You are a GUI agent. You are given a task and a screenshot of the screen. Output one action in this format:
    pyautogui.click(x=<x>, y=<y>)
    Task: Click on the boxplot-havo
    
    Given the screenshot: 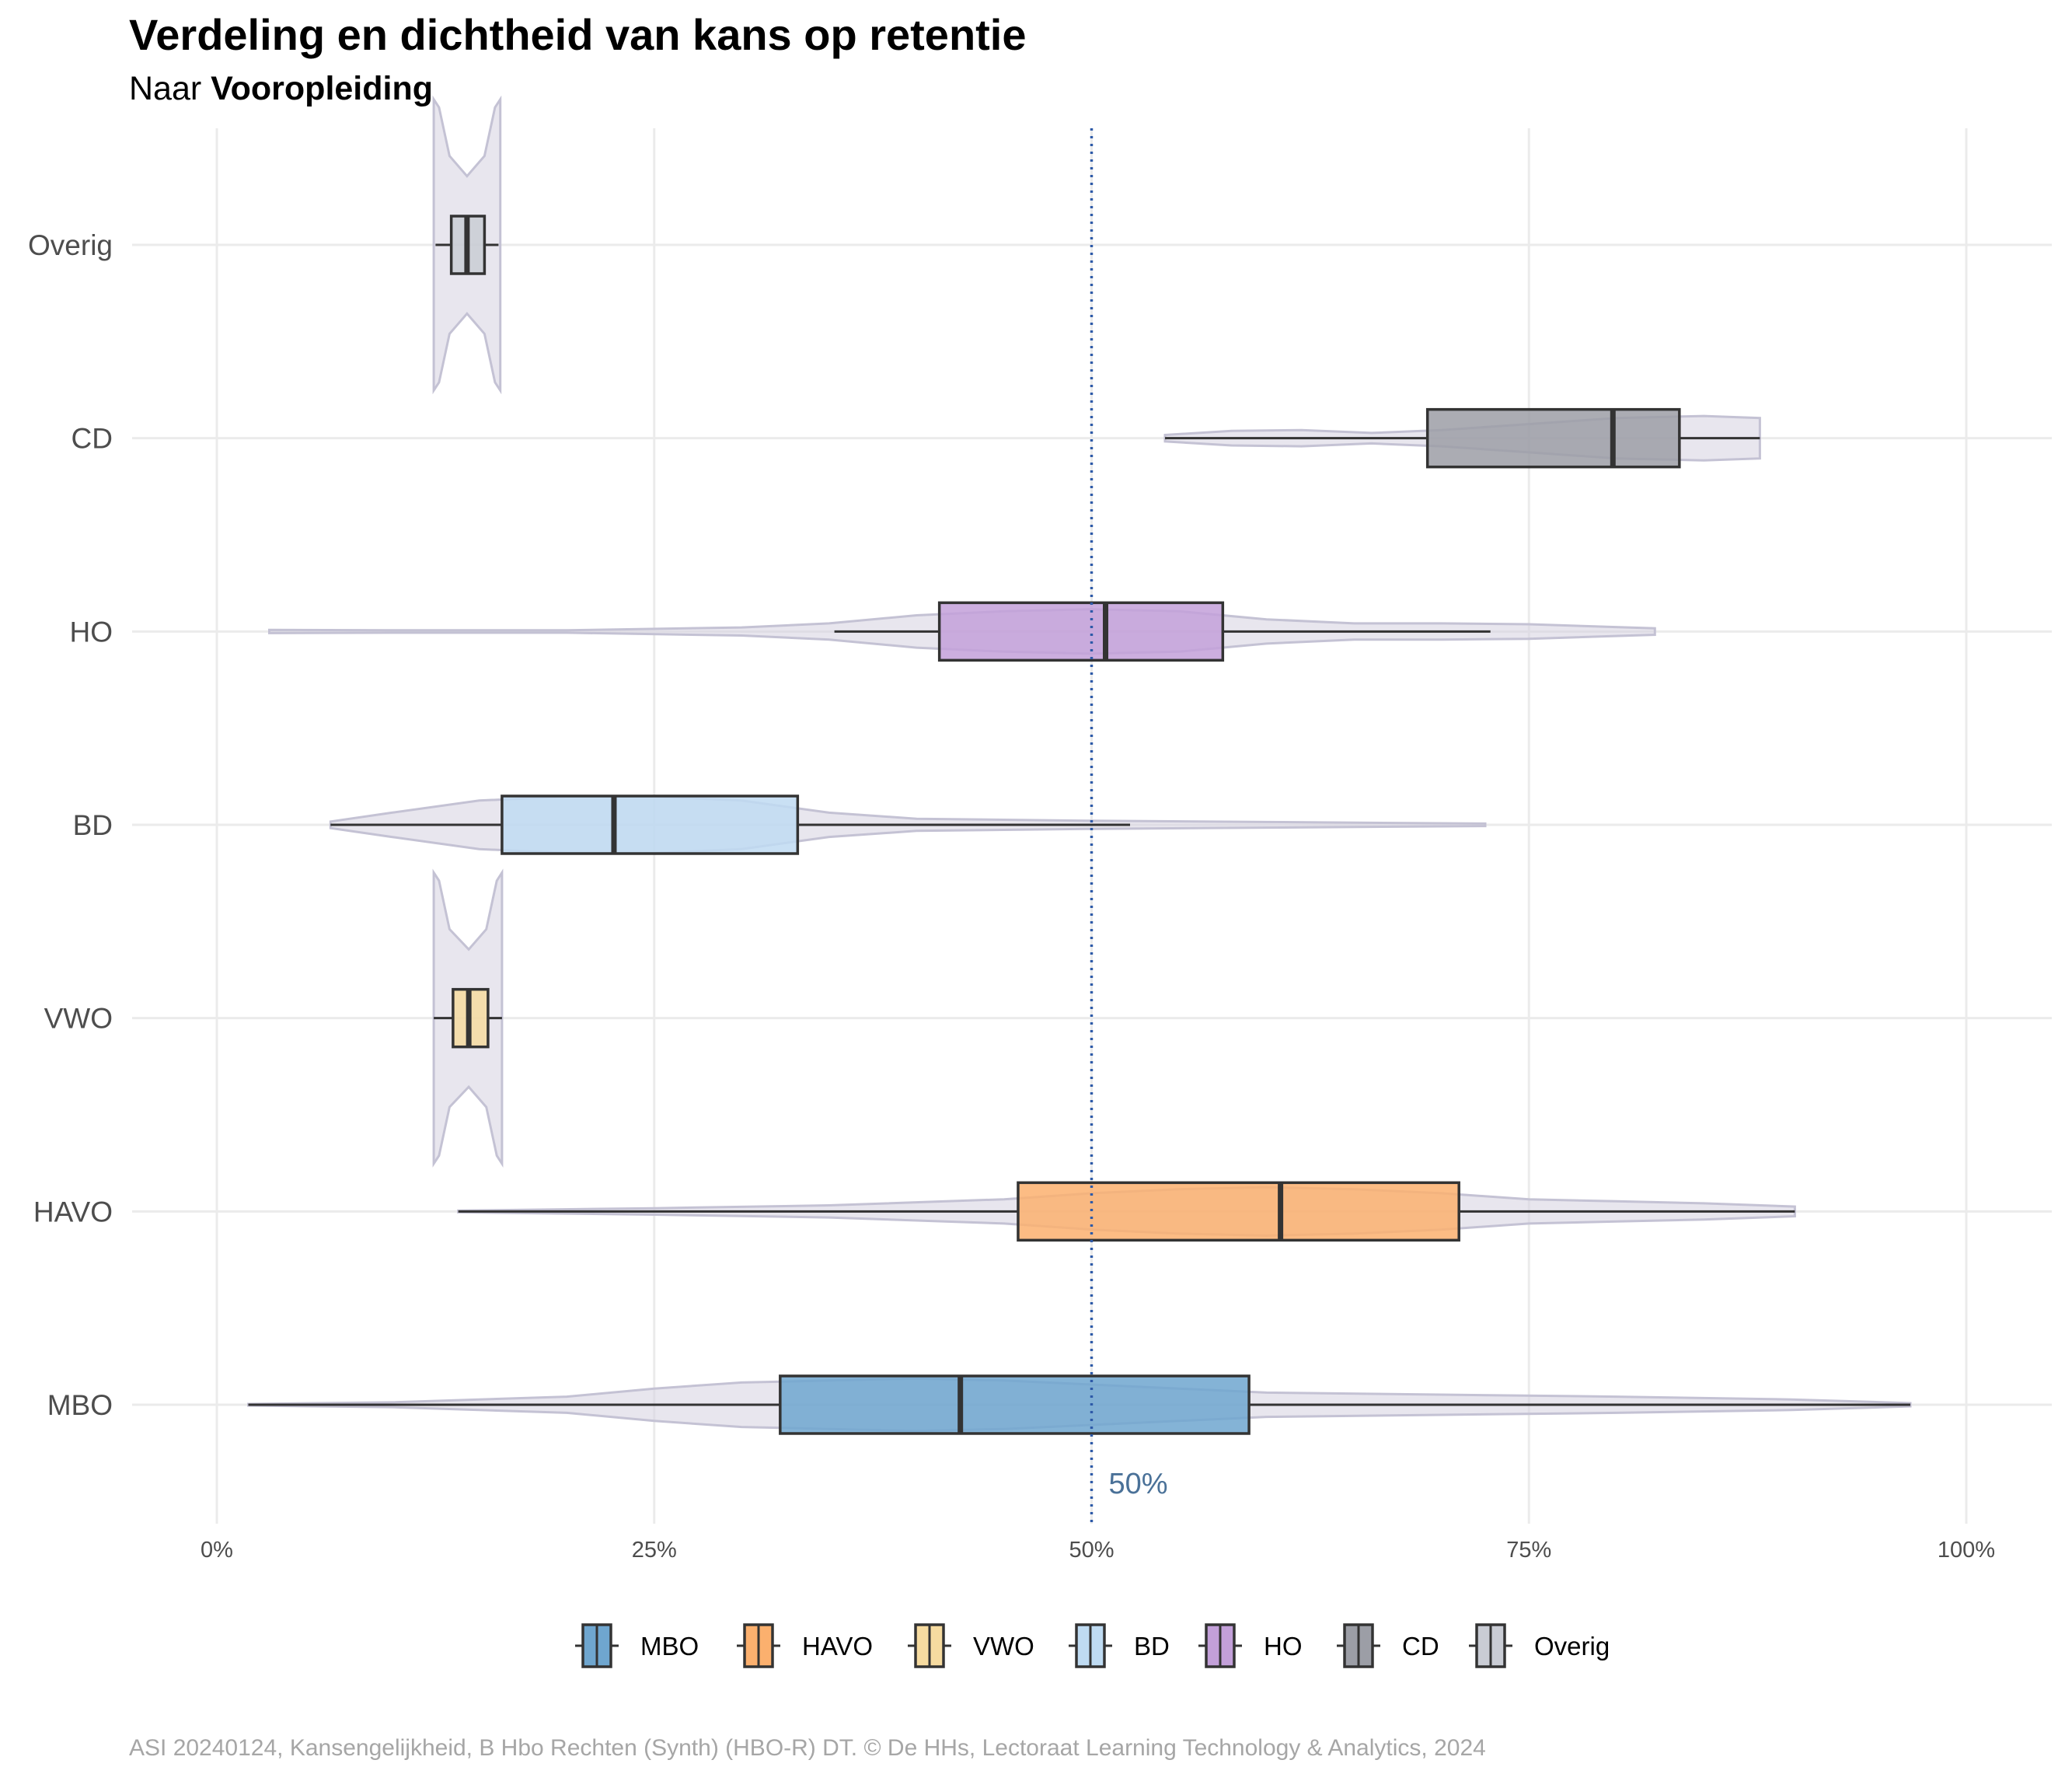 What is the action you would take?
    pyautogui.click(x=1126, y=1211)
    